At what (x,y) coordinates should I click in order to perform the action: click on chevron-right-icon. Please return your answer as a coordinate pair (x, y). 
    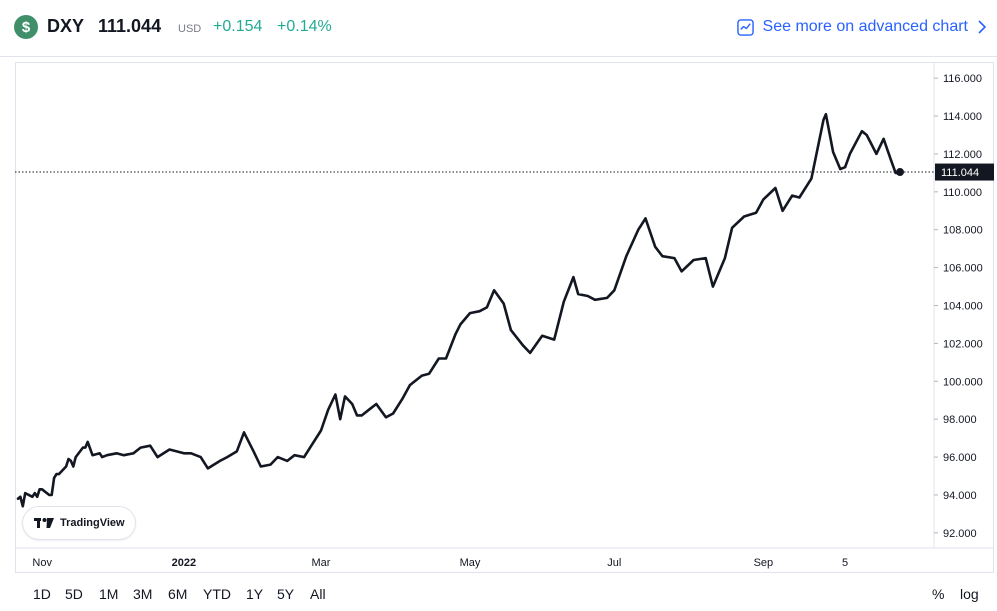
    Looking at the image, I should click on (982, 27).